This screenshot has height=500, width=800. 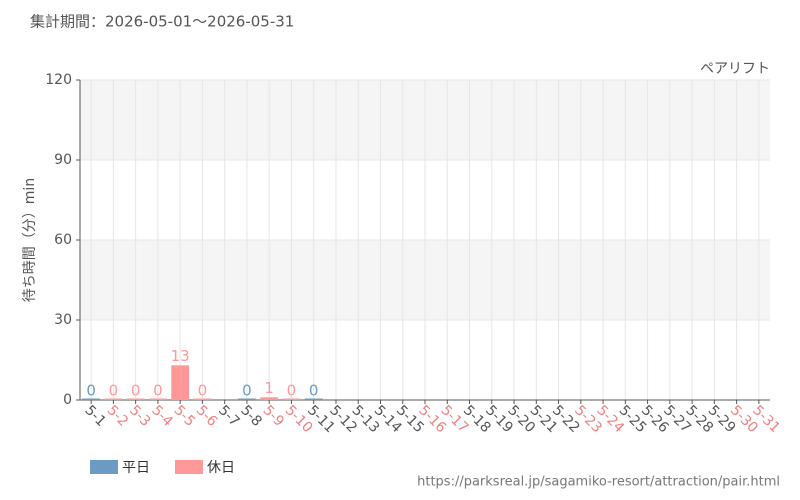 I want to click on x-tick-label: 5-5, so click(x=184, y=415).